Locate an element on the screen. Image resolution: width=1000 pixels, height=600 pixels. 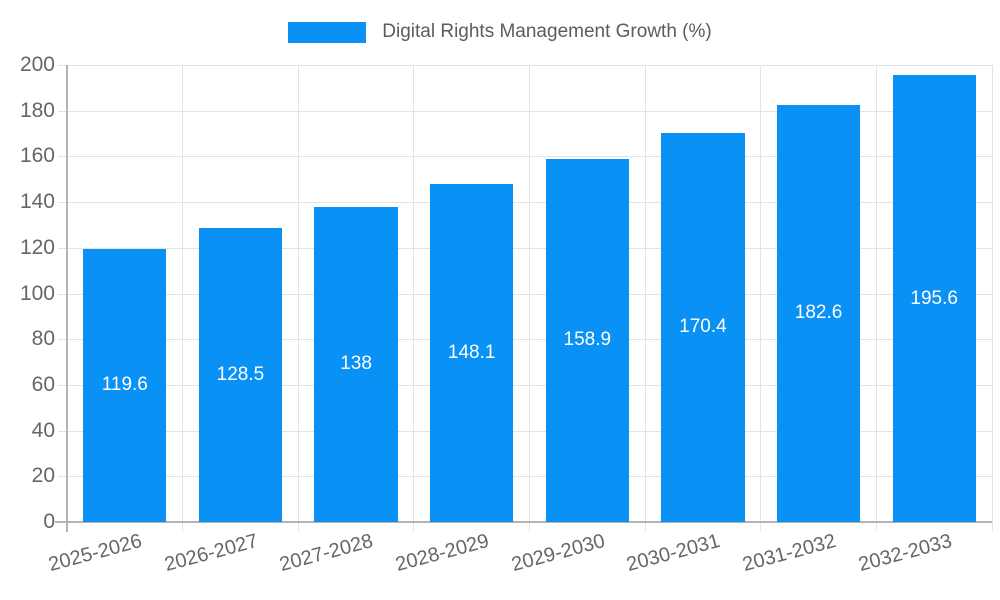
legend-label: Digital Rights Management Growth (%) is located at coordinates (547, 31).